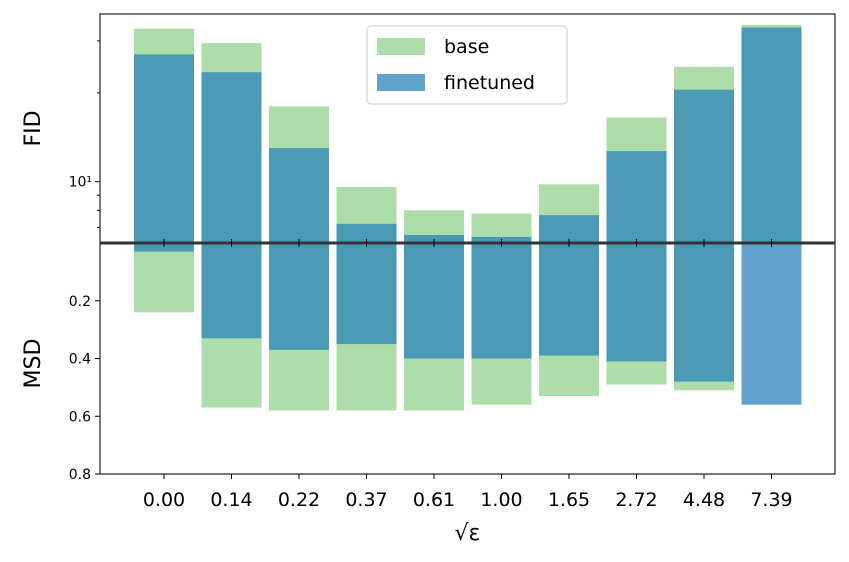  Describe the element at coordinates (636, 500) in the screenshot. I see `x-tick-label: 2.72` at that location.